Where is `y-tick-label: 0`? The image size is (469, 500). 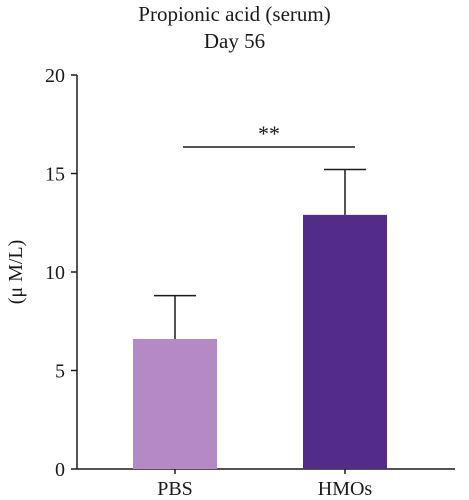 y-tick-label: 0 is located at coordinates (60, 470).